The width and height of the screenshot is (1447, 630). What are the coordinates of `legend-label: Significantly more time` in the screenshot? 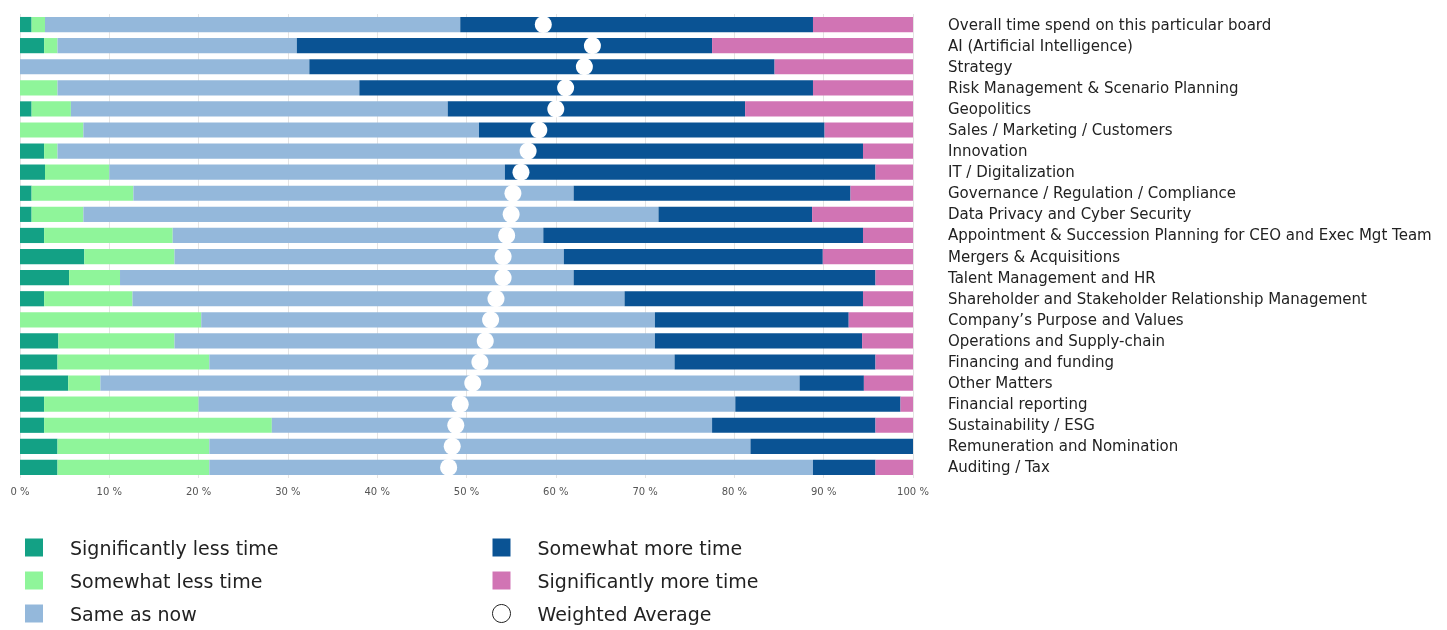 It's located at (648, 580).